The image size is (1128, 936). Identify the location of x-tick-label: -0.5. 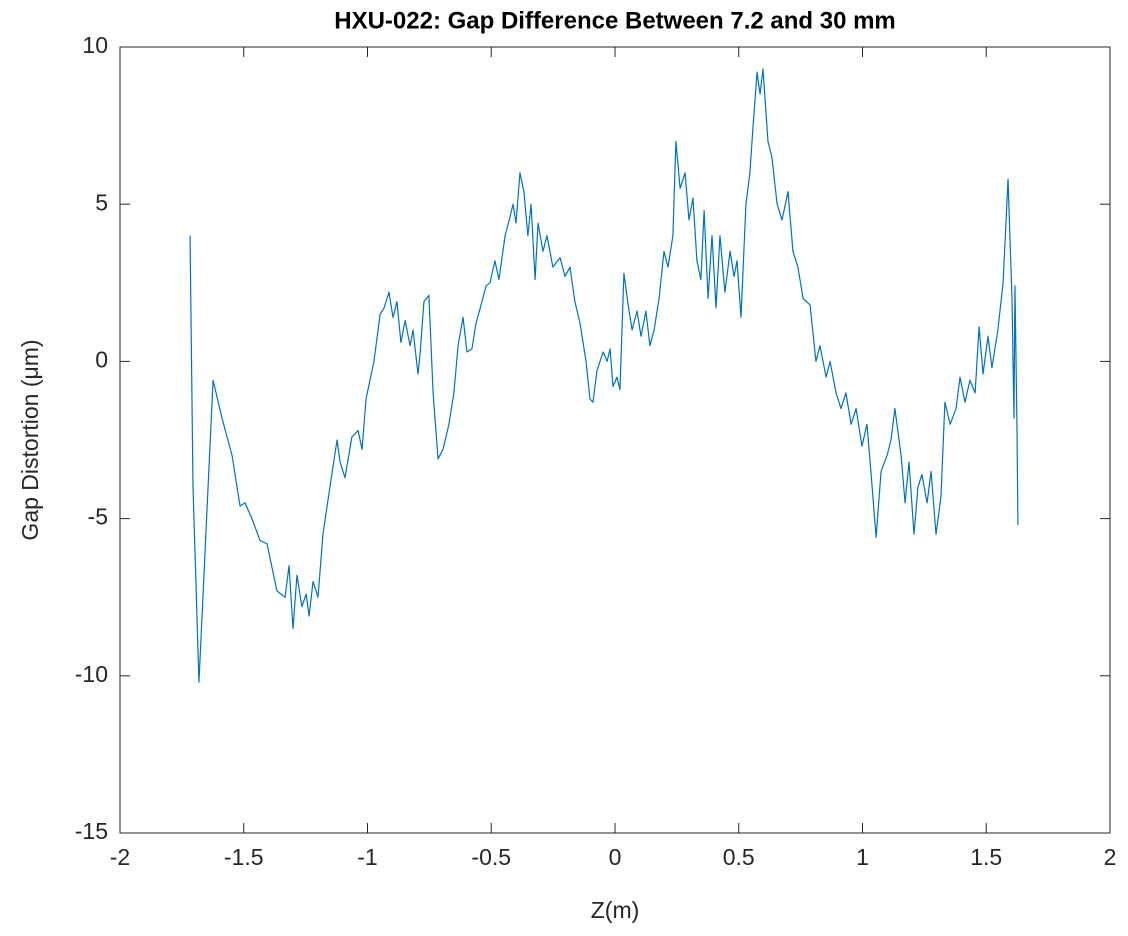
(491, 857).